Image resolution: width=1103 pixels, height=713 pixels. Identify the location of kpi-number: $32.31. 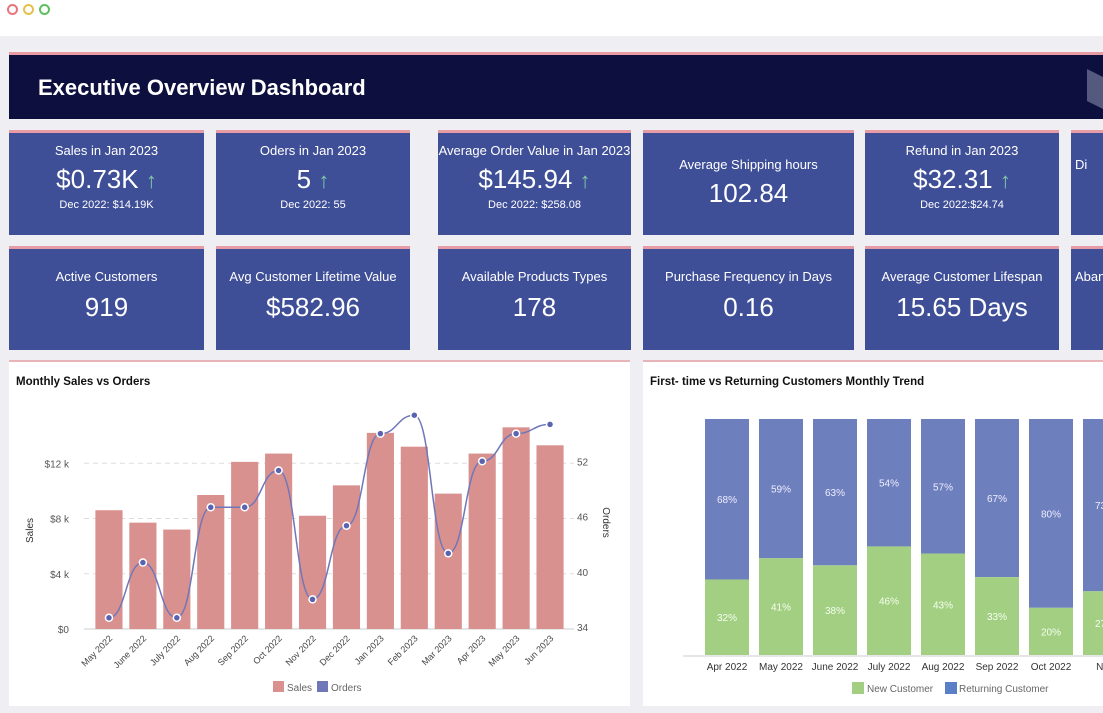
(953, 179).